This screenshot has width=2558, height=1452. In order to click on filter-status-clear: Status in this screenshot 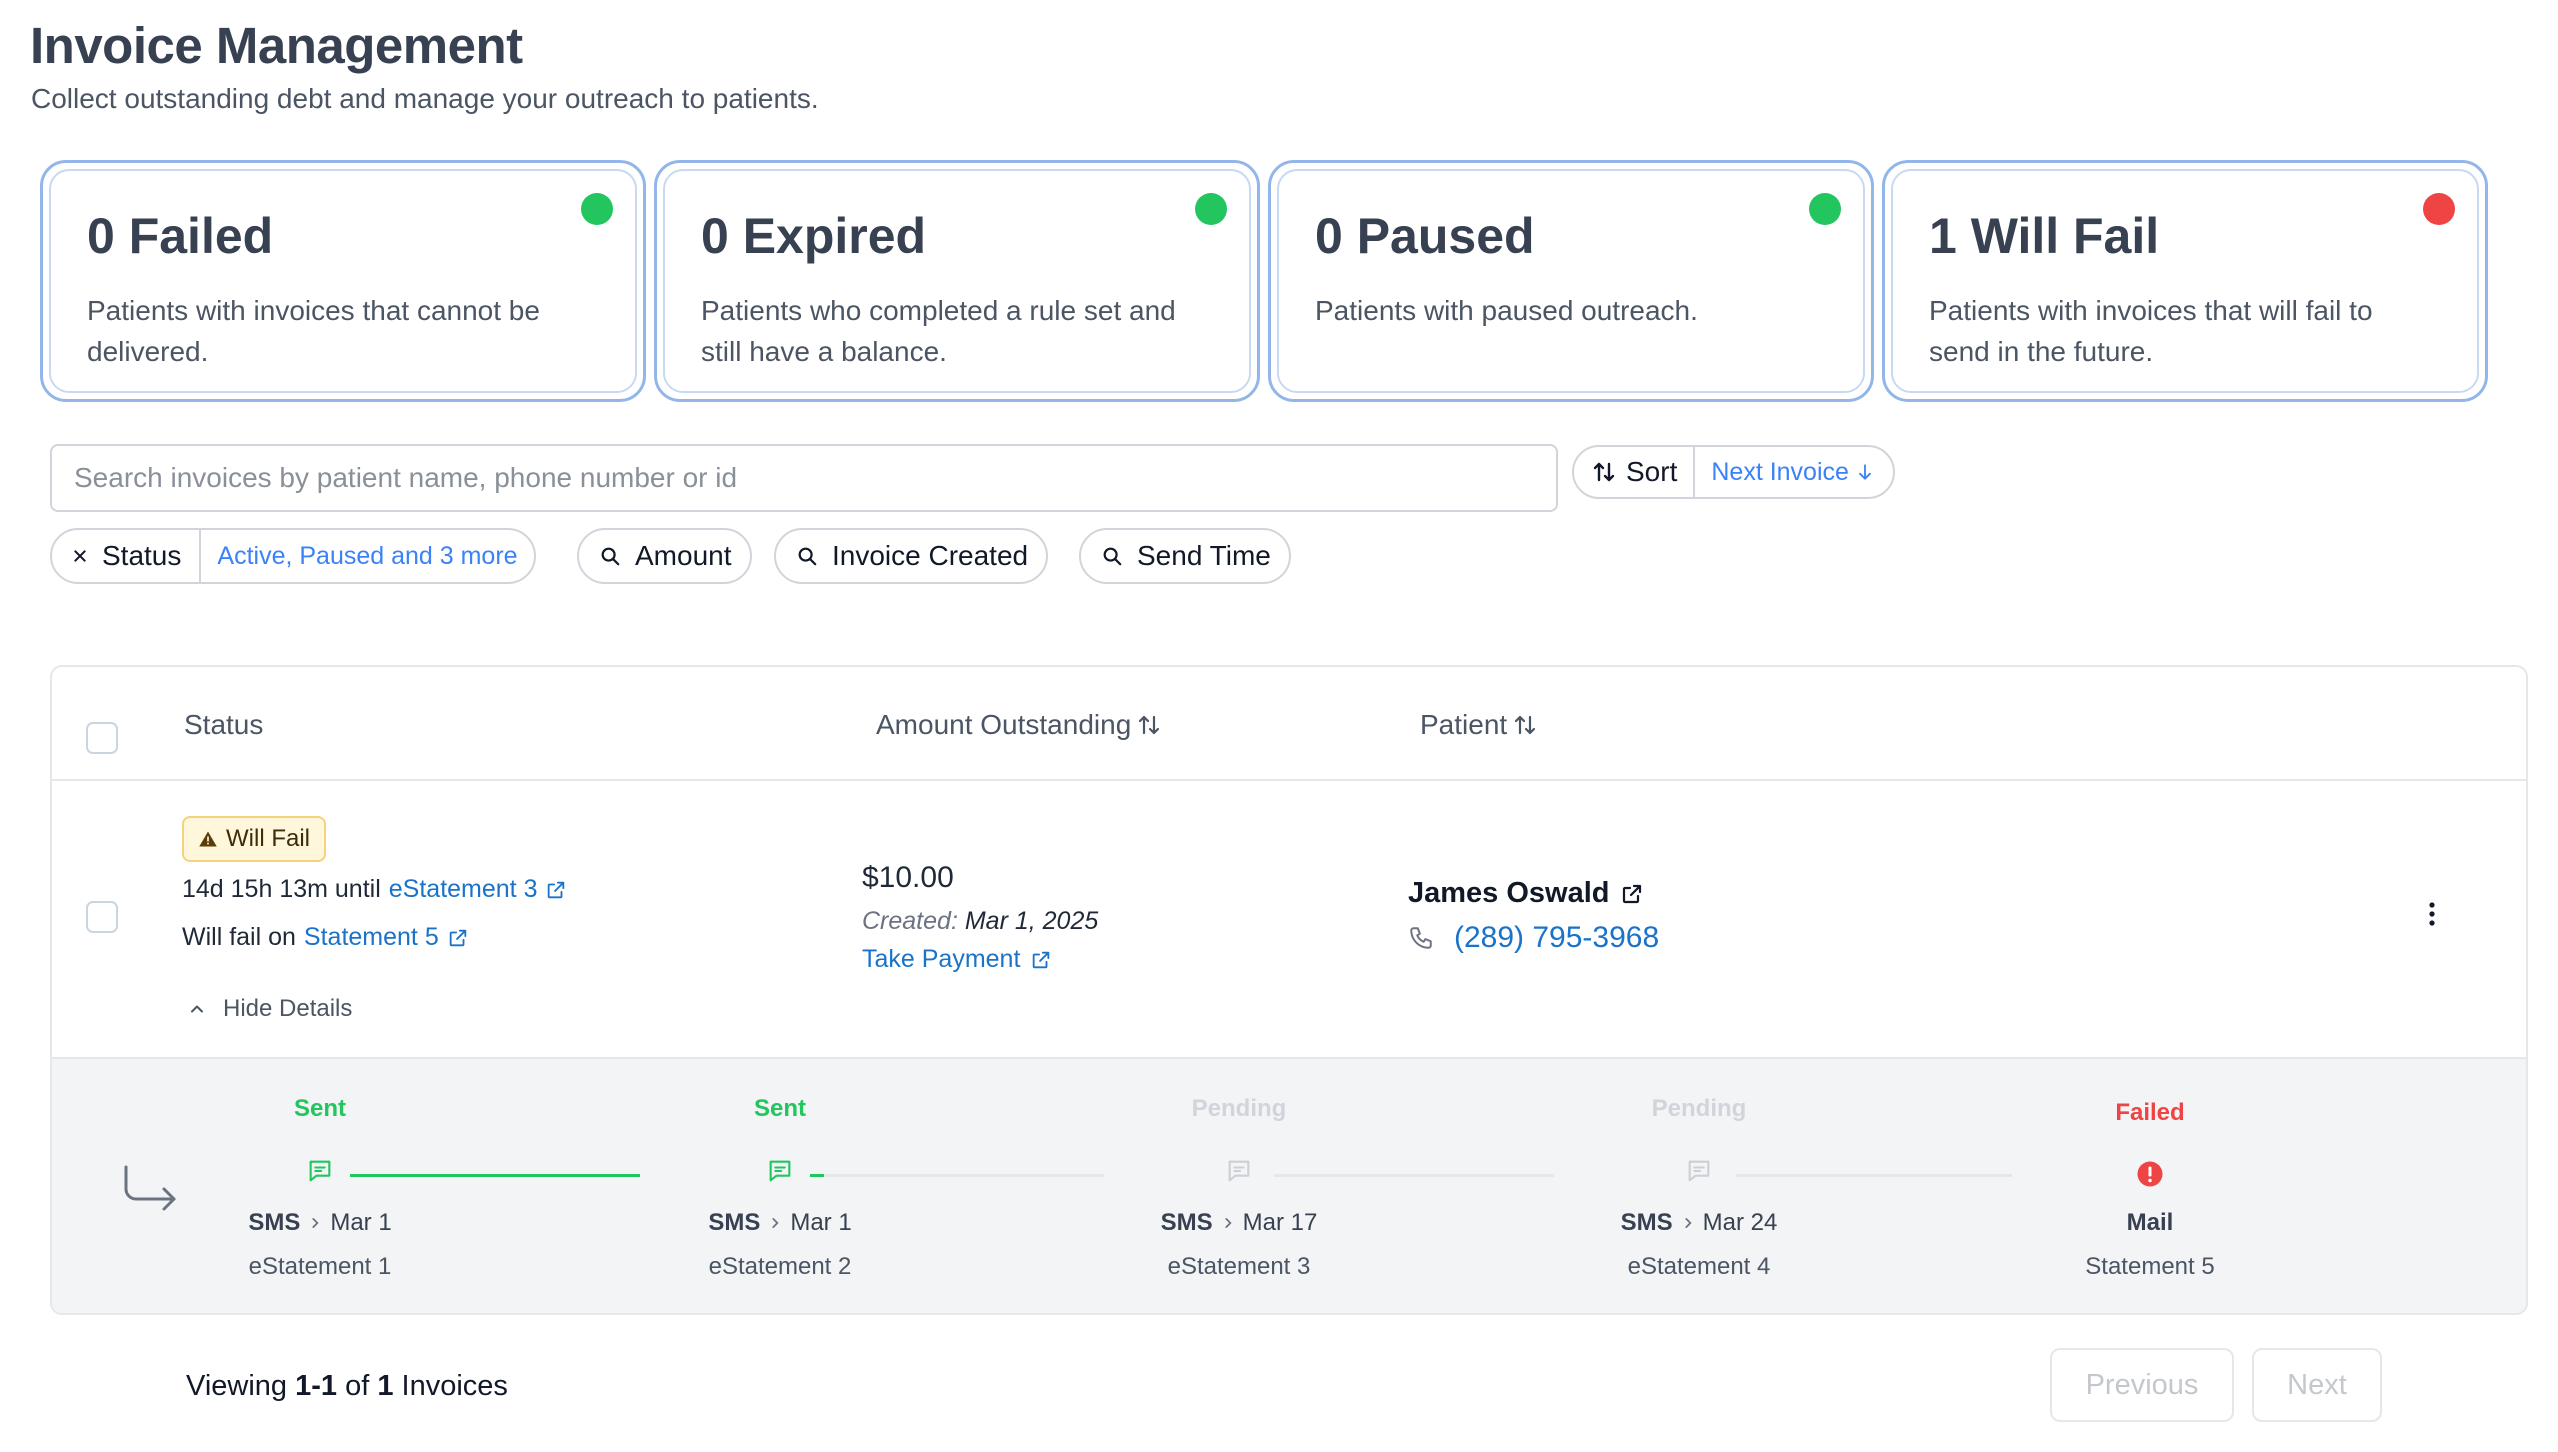, I will do `click(125, 556)`.